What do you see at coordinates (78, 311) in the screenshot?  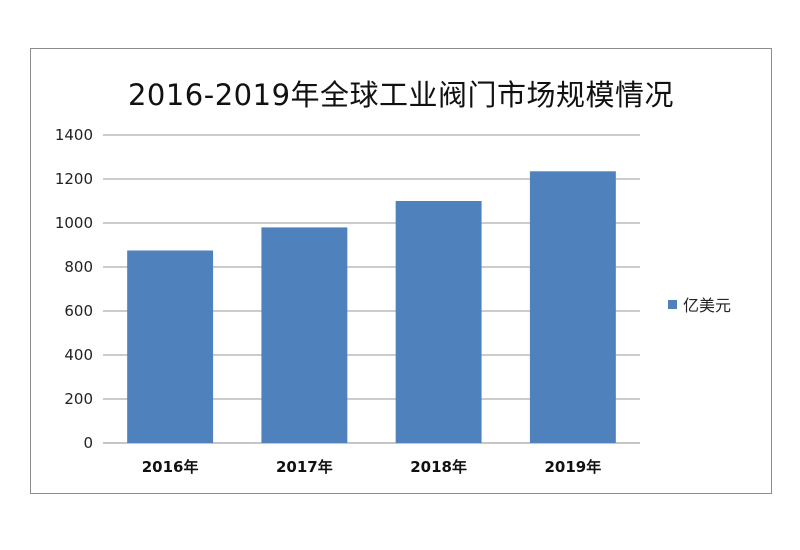 I see `y-tick-label: 600` at bounding box center [78, 311].